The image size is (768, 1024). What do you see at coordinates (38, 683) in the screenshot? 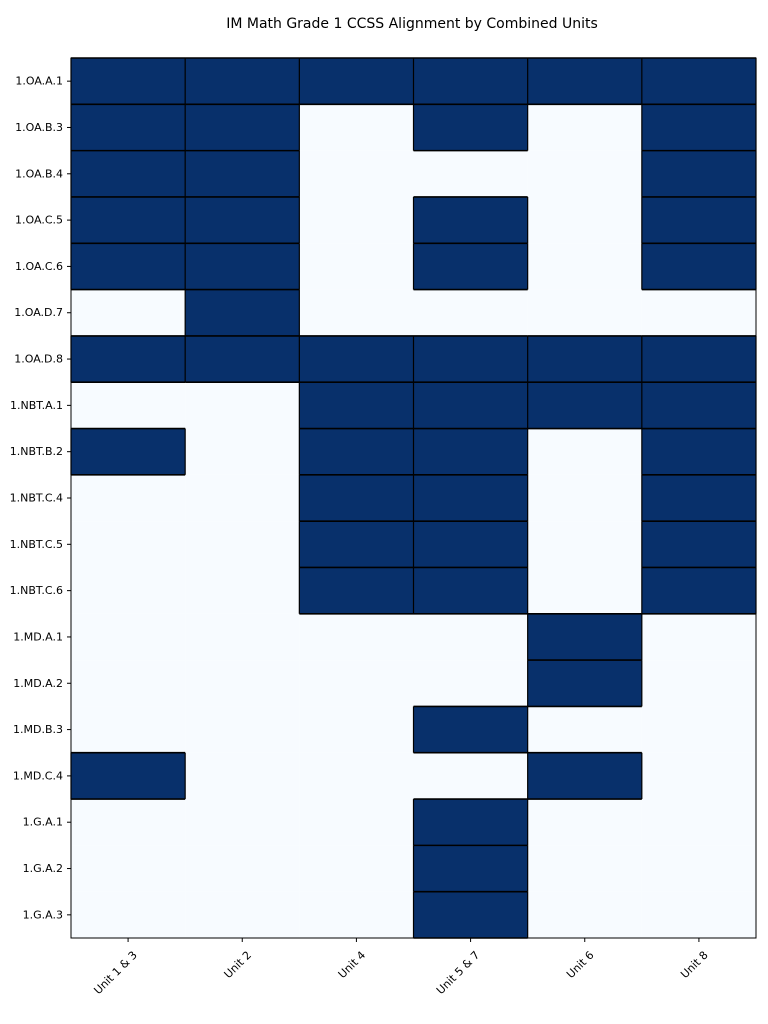
I see `y-tick-label: 1.MD.A.2` at bounding box center [38, 683].